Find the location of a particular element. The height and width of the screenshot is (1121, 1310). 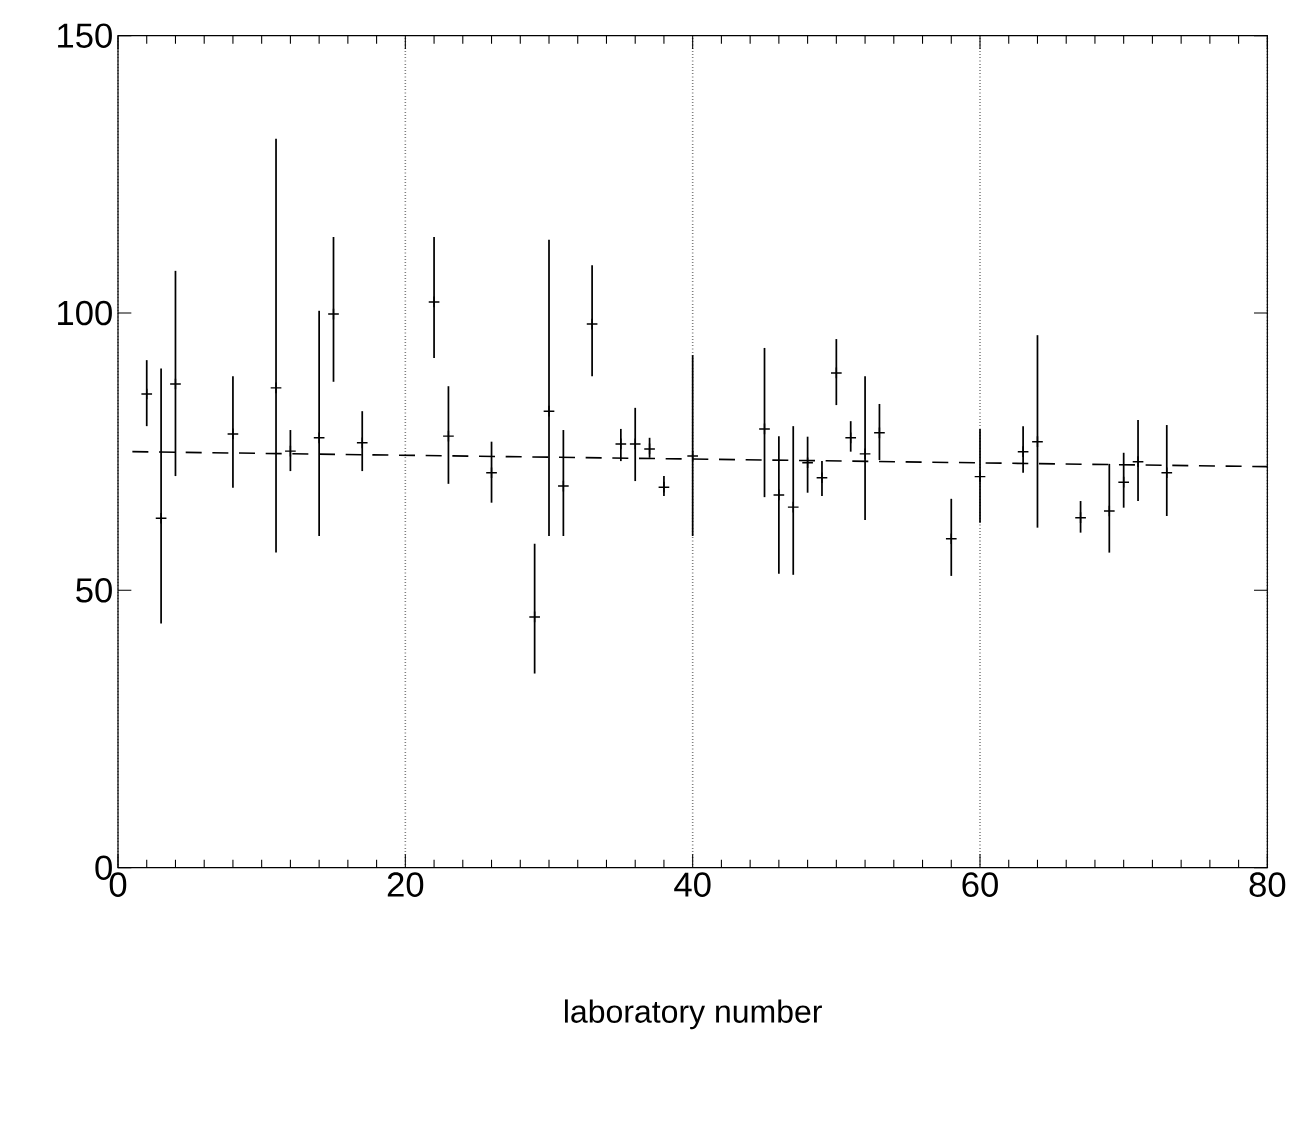

x-tick-label: 20 is located at coordinates (405, 884).